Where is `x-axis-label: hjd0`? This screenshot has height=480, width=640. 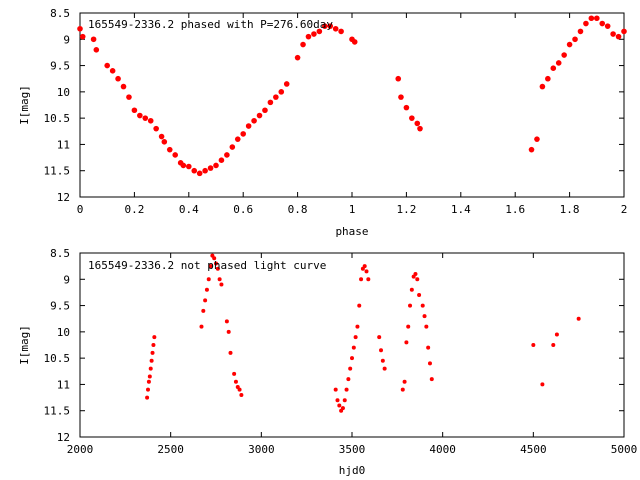 x-axis-label: hjd0 is located at coordinates (352, 470).